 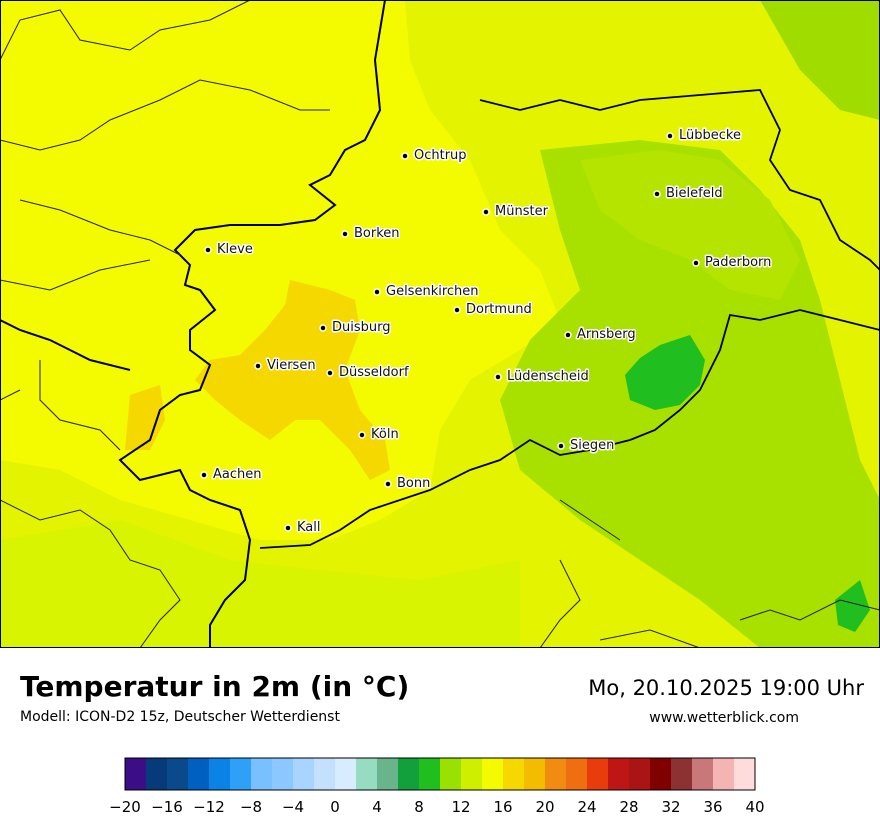 What do you see at coordinates (544, 807) in the screenshot?
I see `legend-tick-label: 20` at bounding box center [544, 807].